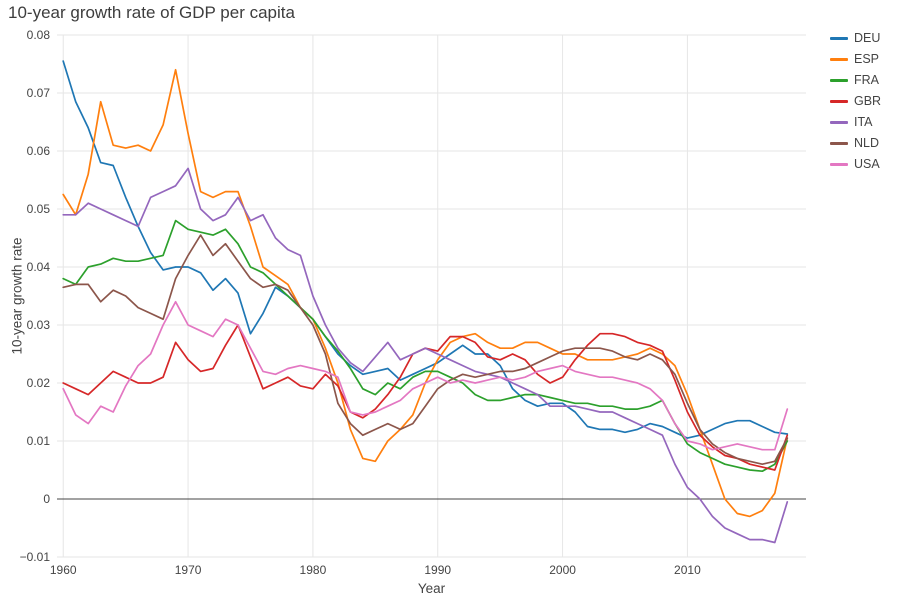  I want to click on y-axis-title: 10-year growth rate, so click(17, 296).